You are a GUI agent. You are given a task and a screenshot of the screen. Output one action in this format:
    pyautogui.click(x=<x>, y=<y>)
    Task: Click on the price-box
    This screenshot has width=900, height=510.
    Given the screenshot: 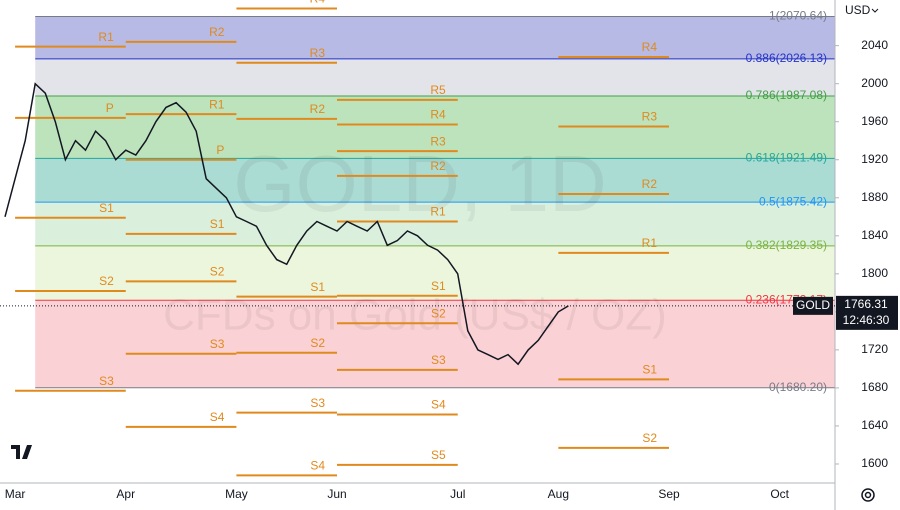 What is the action you would take?
    pyautogui.click(x=867, y=312)
    